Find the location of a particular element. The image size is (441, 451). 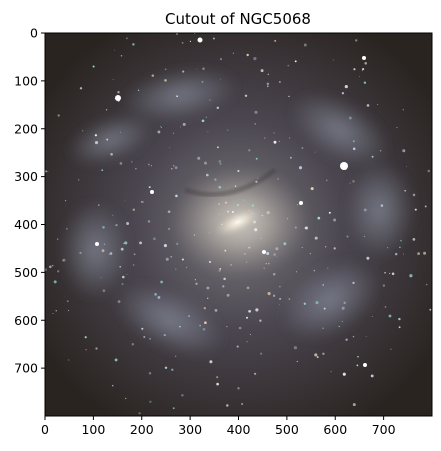

x-tick-label: 0 is located at coordinates (45, 429).